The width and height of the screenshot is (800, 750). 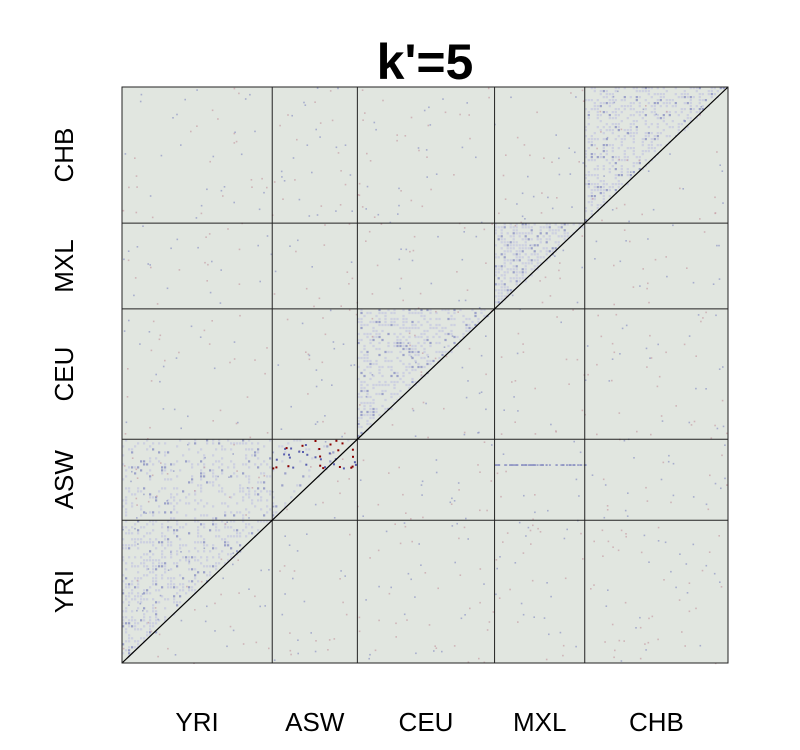 I want to click on y-tick-label-mxl: MXL, so click(x=64, y=265).